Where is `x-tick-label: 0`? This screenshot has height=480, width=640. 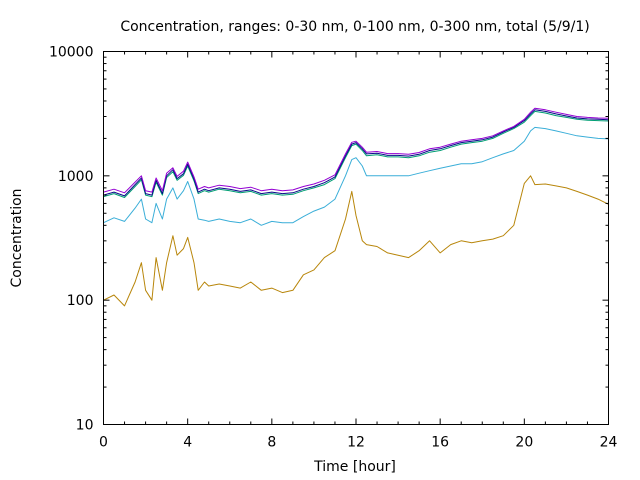
x-tick-label: 0 is located at coordinates (103, 443).